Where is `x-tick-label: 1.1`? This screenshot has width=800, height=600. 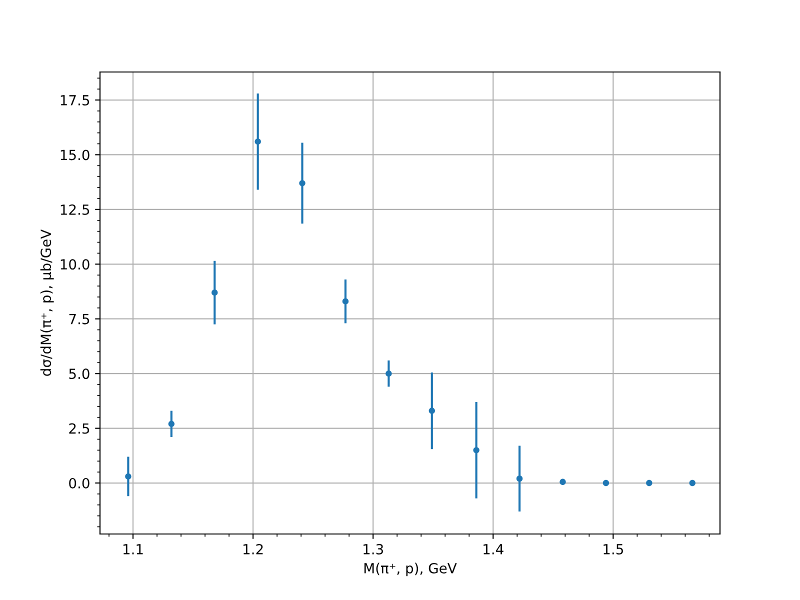 x-tick-label: 1.1 is located at coordinates (133, 549).